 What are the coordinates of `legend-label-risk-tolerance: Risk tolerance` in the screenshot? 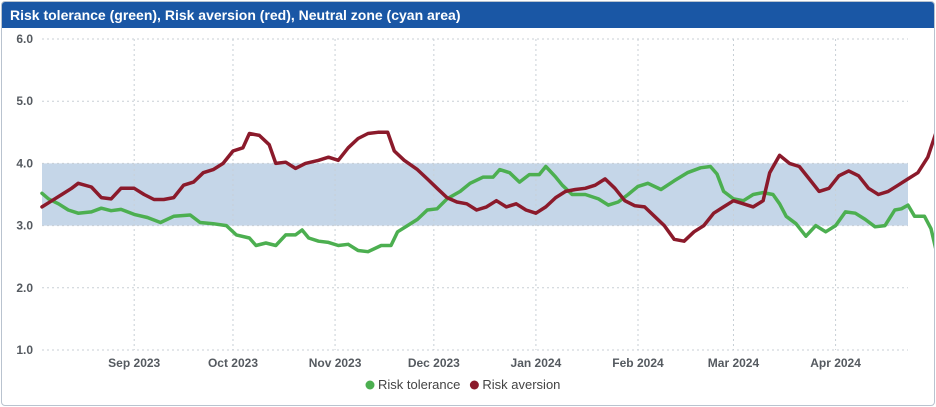 It's located at (419, 384).